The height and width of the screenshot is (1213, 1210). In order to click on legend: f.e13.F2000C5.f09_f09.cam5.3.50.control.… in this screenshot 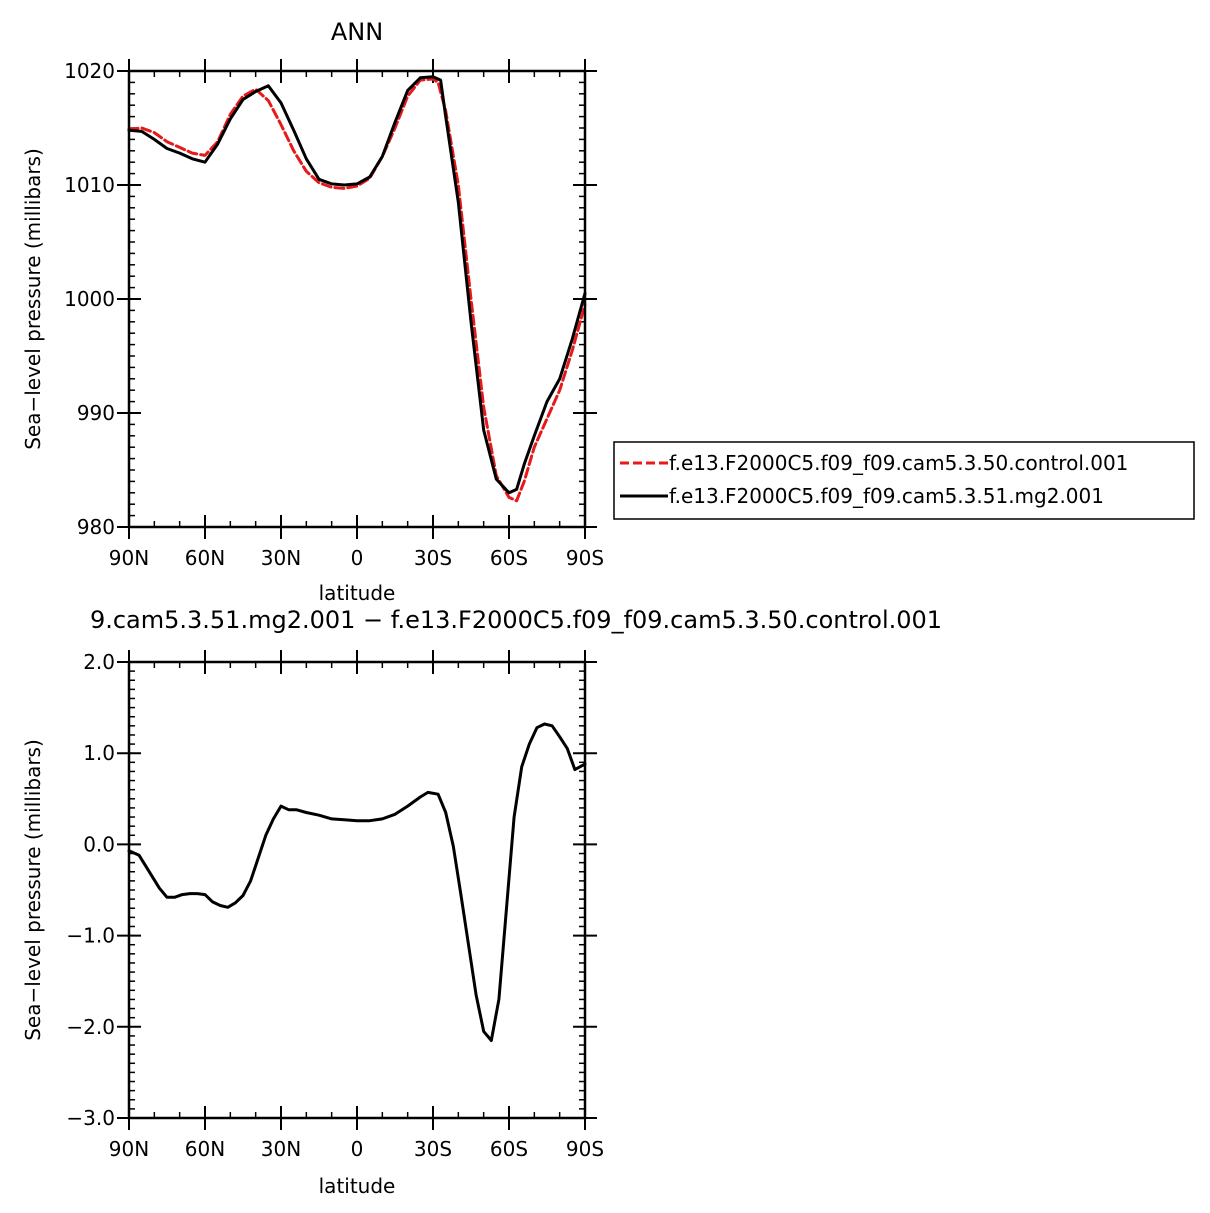, I will do `click(904, 480)`.